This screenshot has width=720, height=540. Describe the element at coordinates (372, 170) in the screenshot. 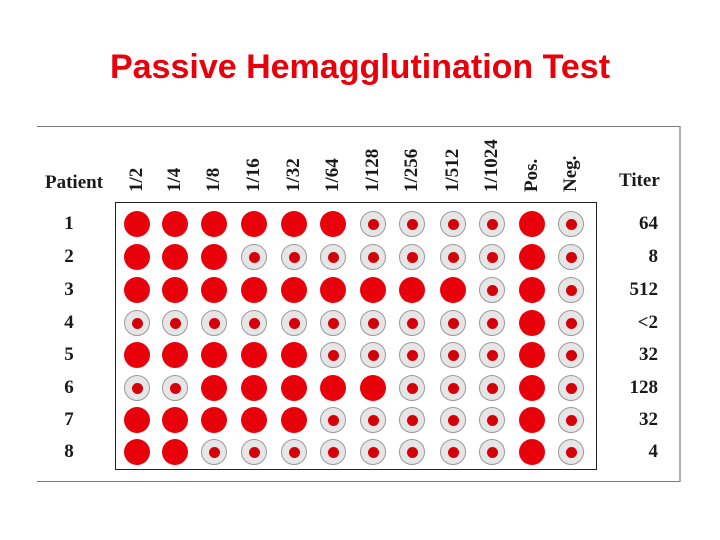

I see `dilution-column-label: 1/128` at that location.